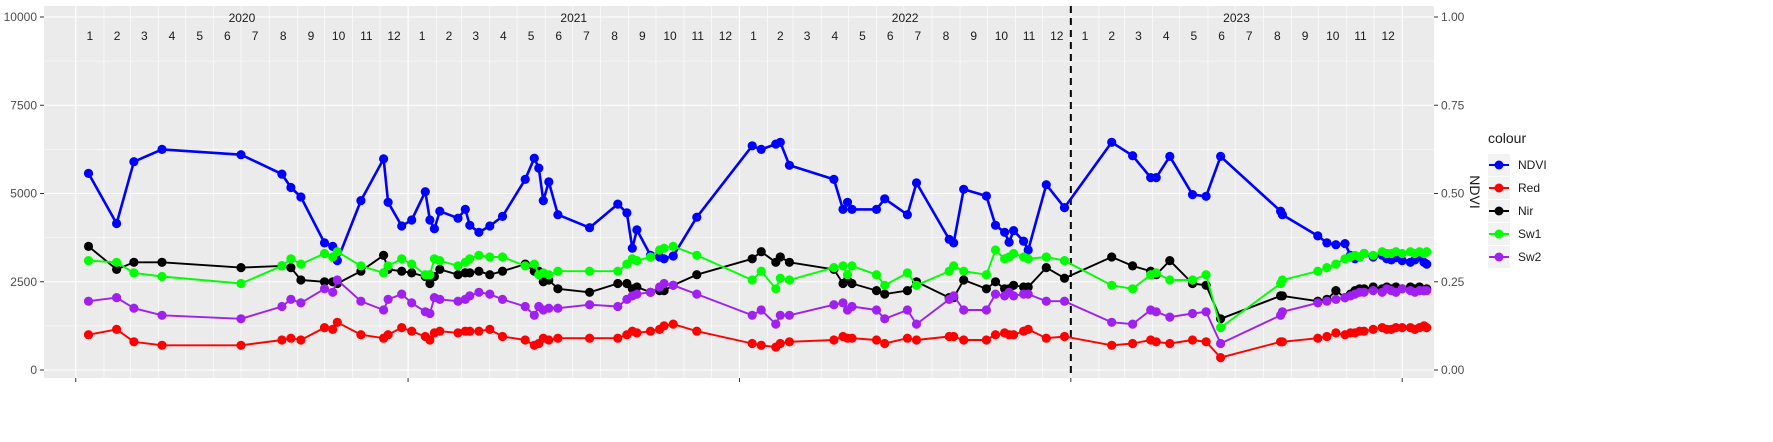 This screenshot has width=1773, height=442. I want to click on month-label: 10, so click(1333, 36).